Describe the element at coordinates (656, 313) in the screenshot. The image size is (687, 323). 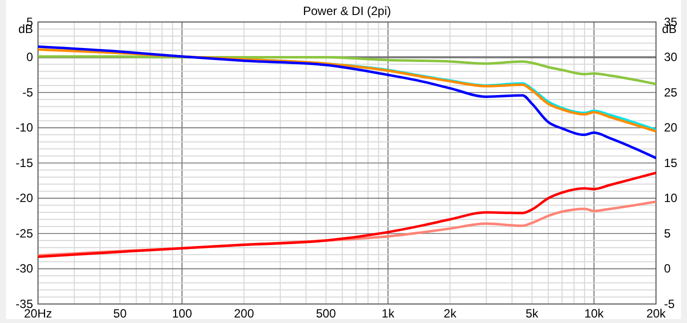
I see `x-tick-label: 20k` at that location.